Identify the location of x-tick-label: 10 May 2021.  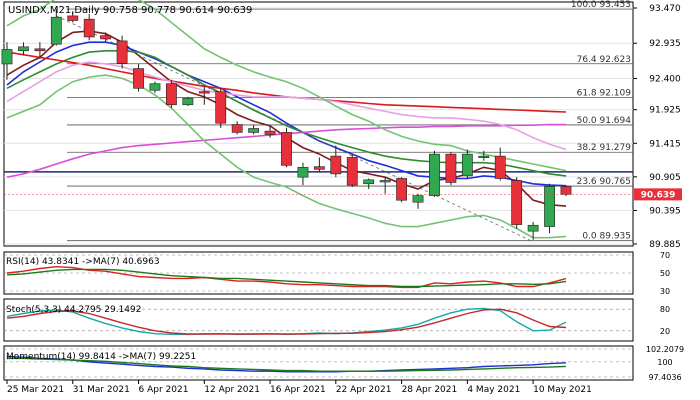
(562, 390).